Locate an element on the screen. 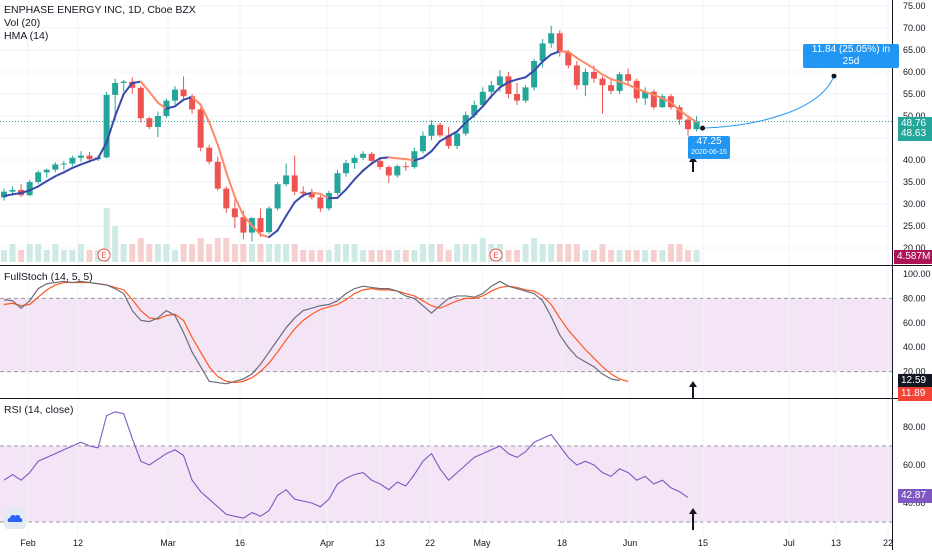  projection-start-point is located at coordinates (702, 128).